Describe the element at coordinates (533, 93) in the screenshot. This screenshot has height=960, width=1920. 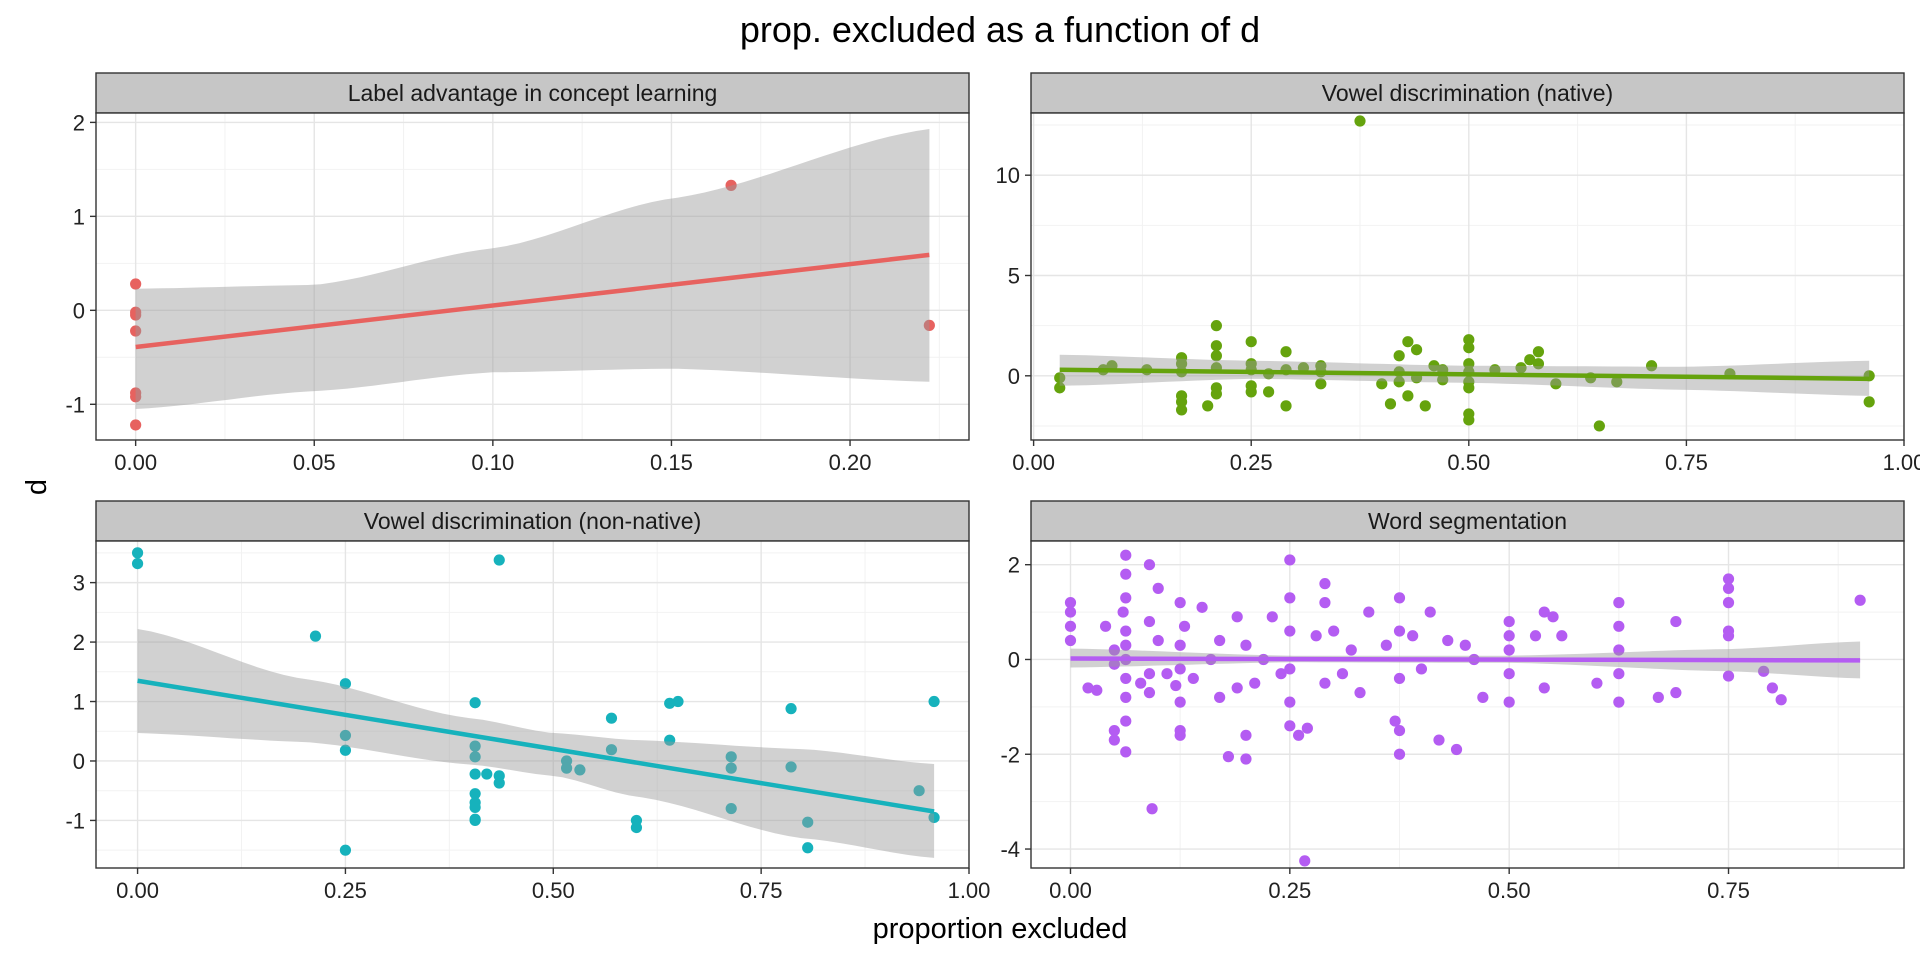
I see `facet-strip-label: Label advantage in concept learning` at that location.